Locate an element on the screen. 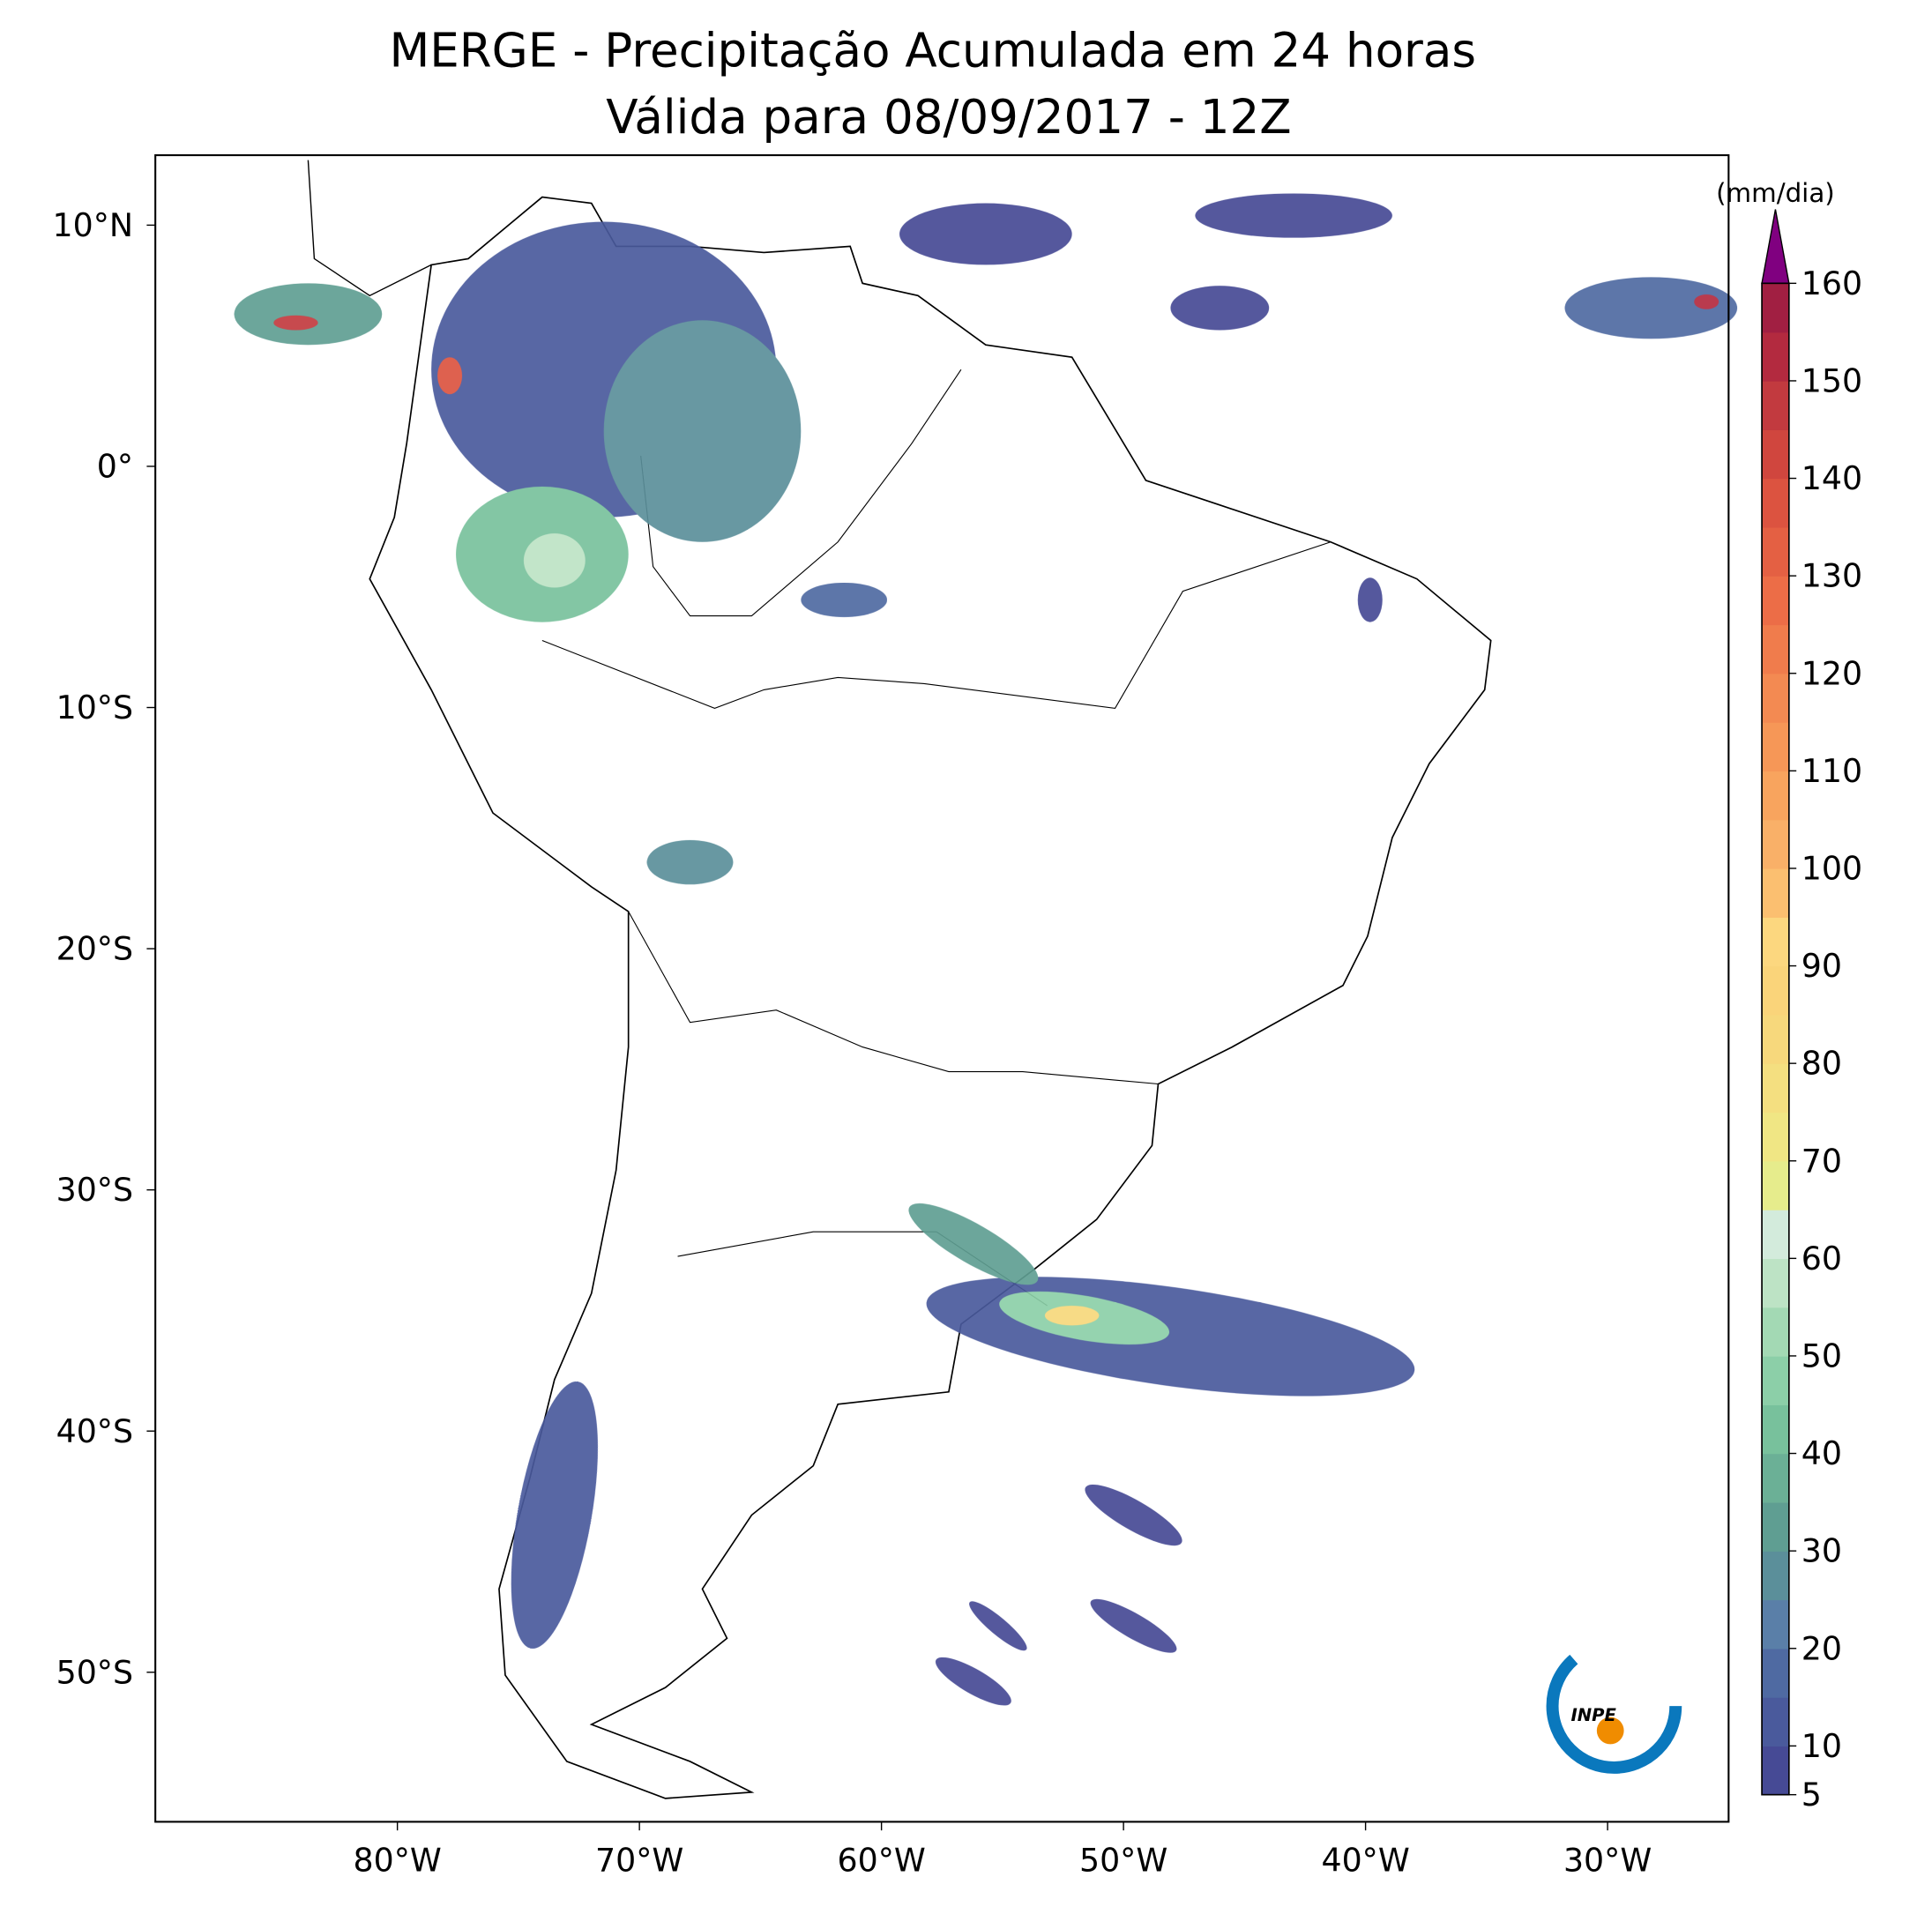 The width and height of the screenshot is (1932, 1914). colorbar-tick-label: 30 is located at coordinates (1821, 1551).